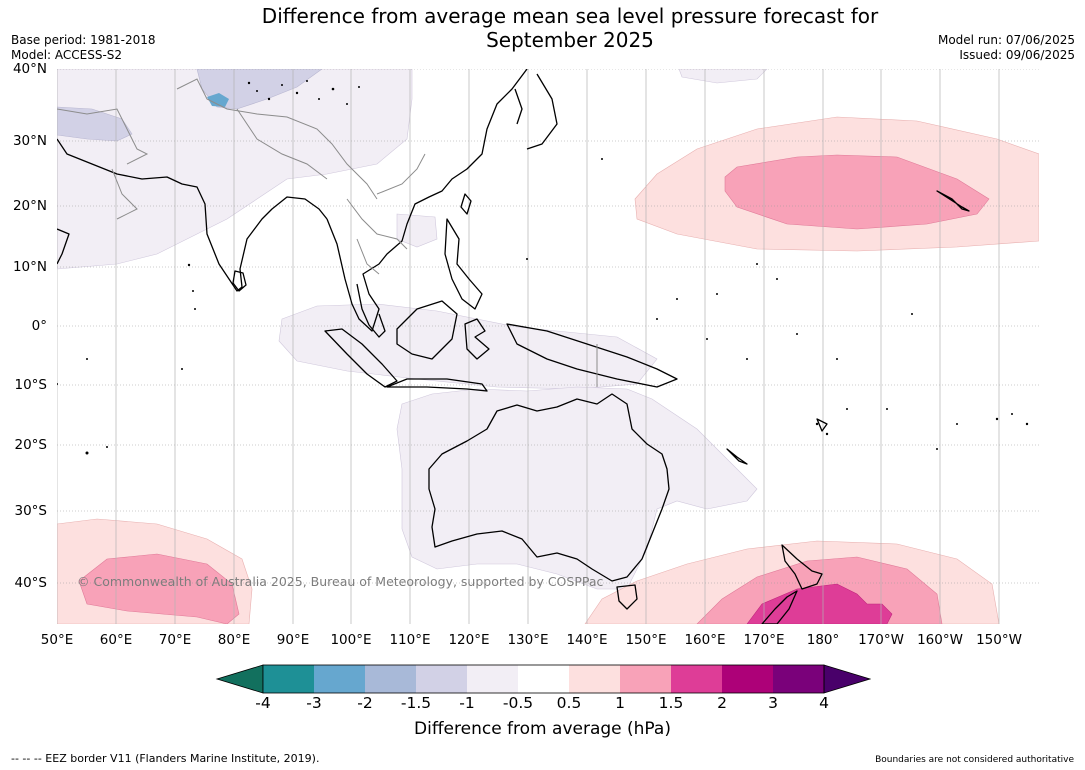 Image resolution: width=1085 pixels, height=770 pixels. Describe the element at coordinates (723, 76) in the screenshot. I see `anomaly-region-pacific-nw` at that location.